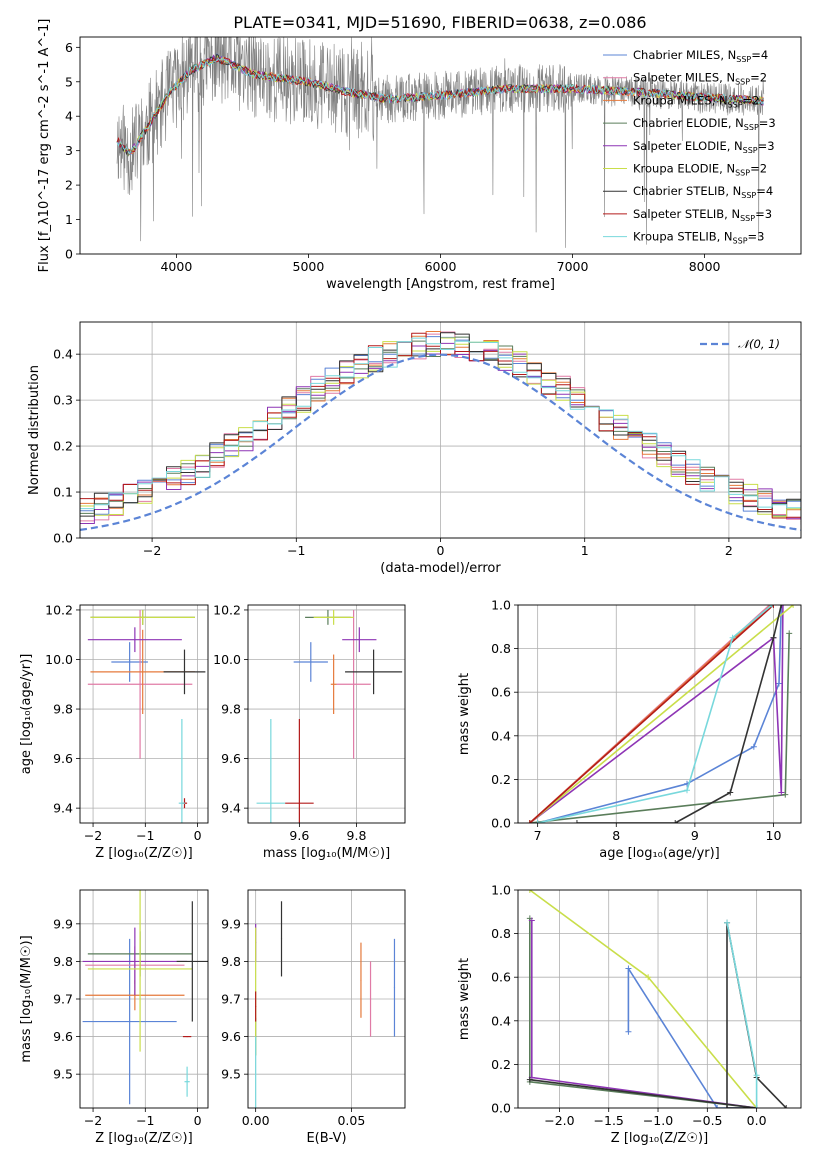 This screenshot has height=1170, width=819. I want to click on y-tick-label: 0.2, so click(501, 1064).